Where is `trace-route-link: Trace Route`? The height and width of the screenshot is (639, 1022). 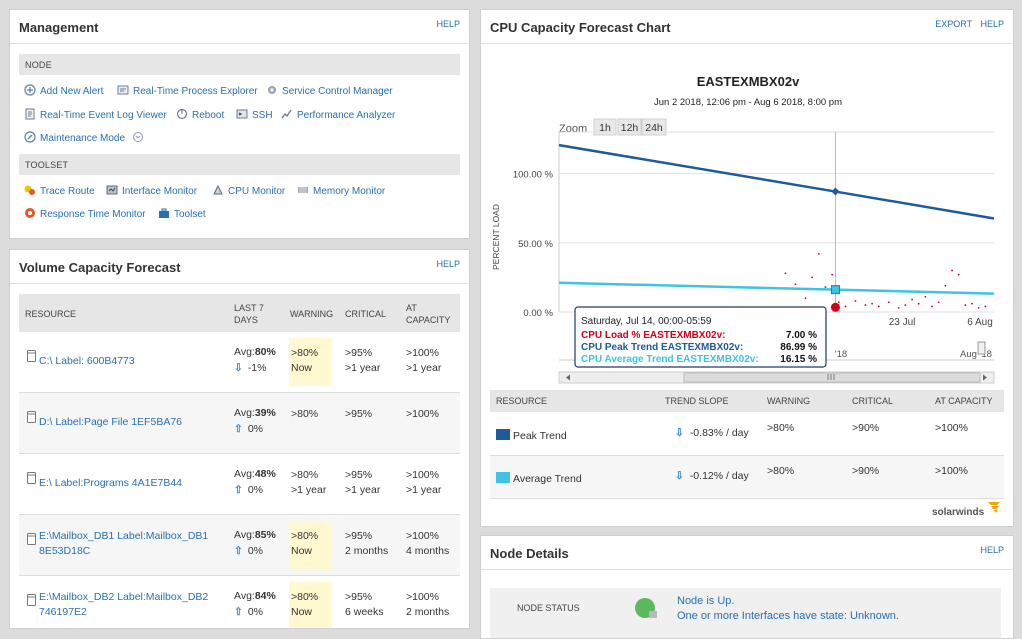
trace-route-link: Trace Route is located at coordinates (59, 190).